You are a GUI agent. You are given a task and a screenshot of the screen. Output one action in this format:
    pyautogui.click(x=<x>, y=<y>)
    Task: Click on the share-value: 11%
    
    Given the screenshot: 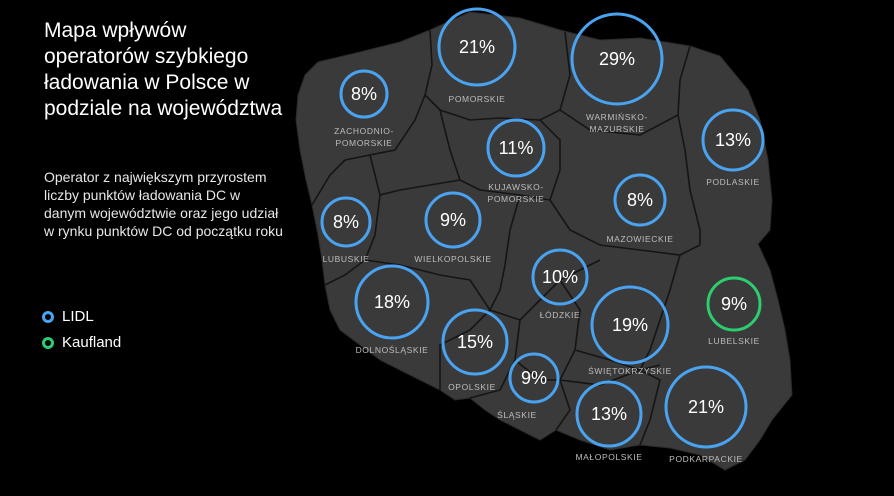 What is the action you would take?
    pyautogui.click(x=516, y=148)
    